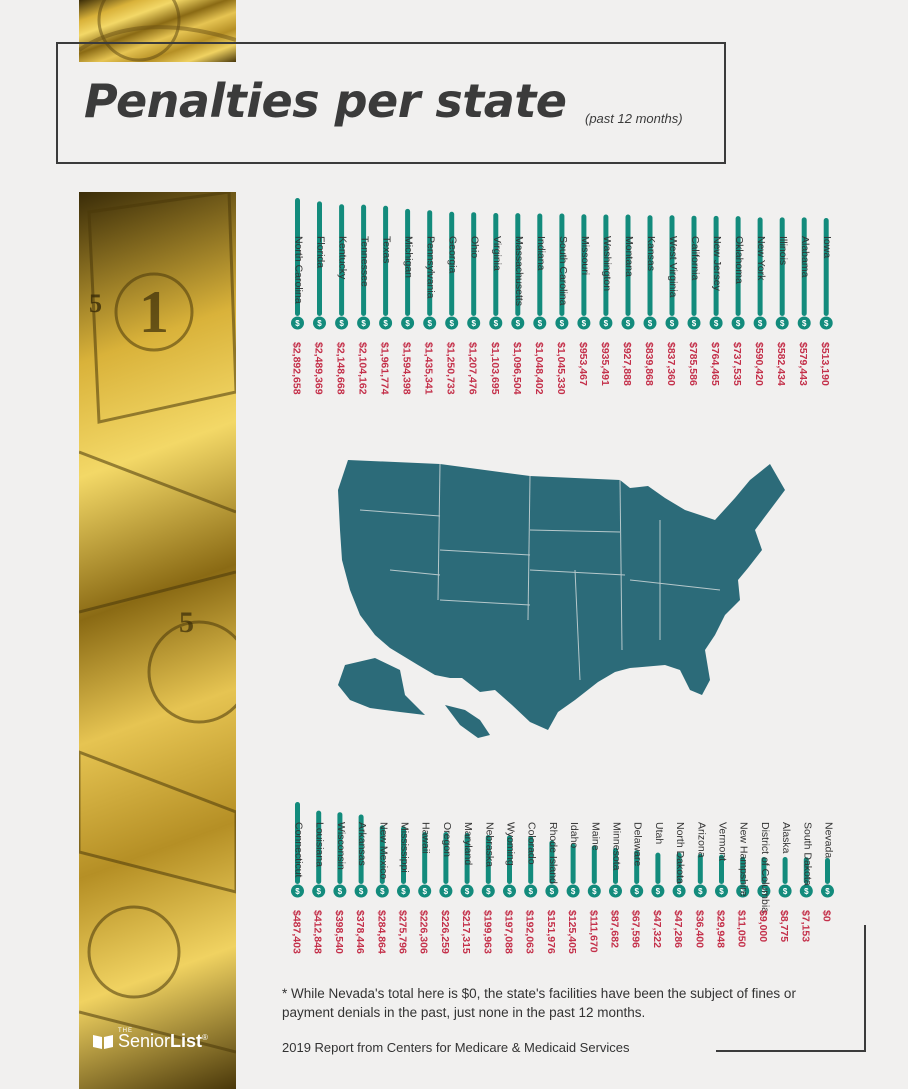 The image size is (908, 1089). I want to click on category-label: Nevada, so click(829, 840).